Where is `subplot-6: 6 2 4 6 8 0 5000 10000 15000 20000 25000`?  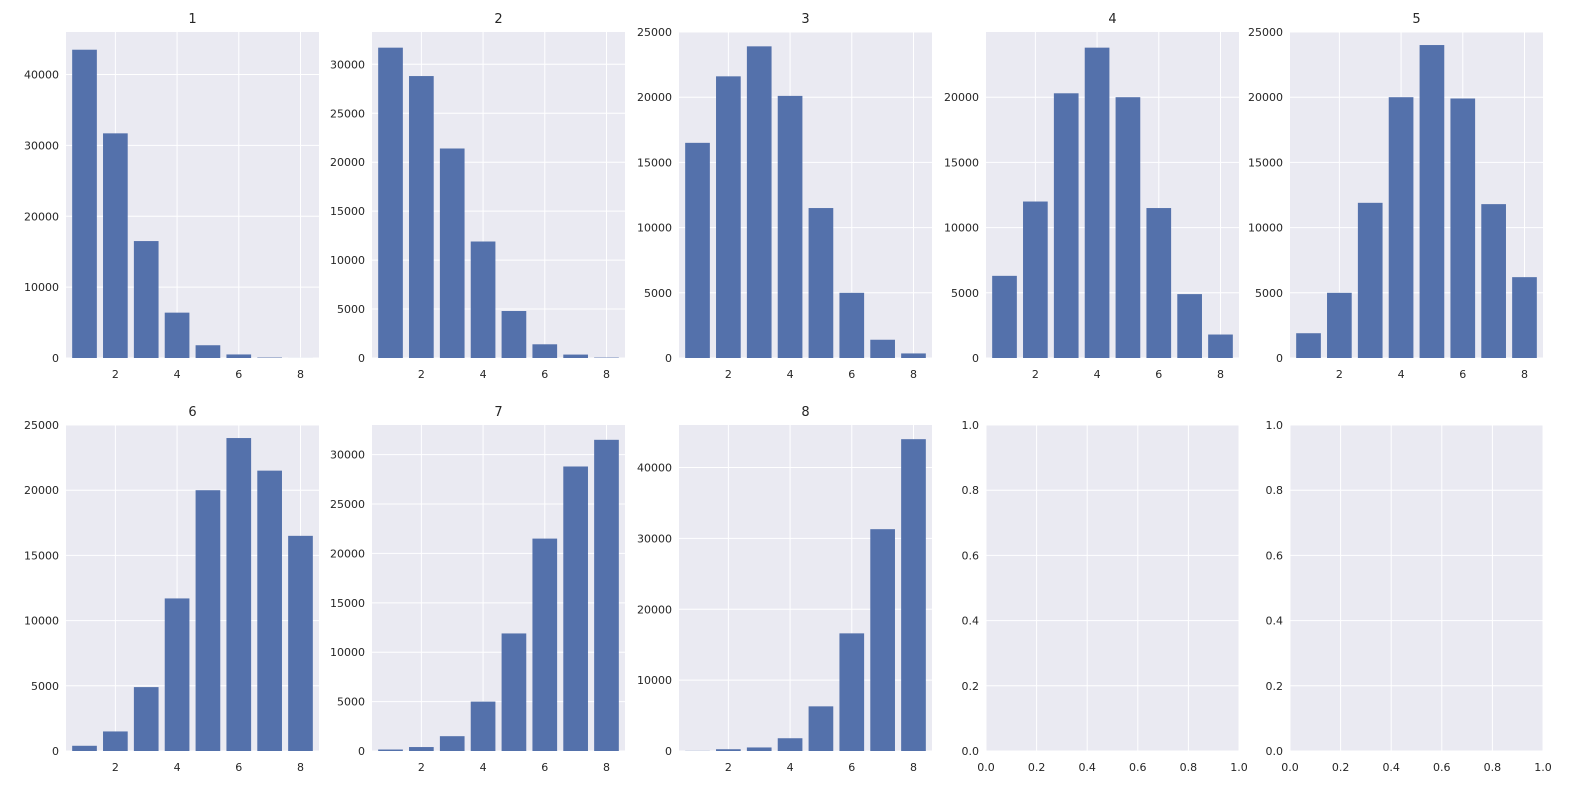
subplot-6: 6 2 4 6 8 0 5000 10000 15000 20000 25000 is located at coordinates (171, 589).